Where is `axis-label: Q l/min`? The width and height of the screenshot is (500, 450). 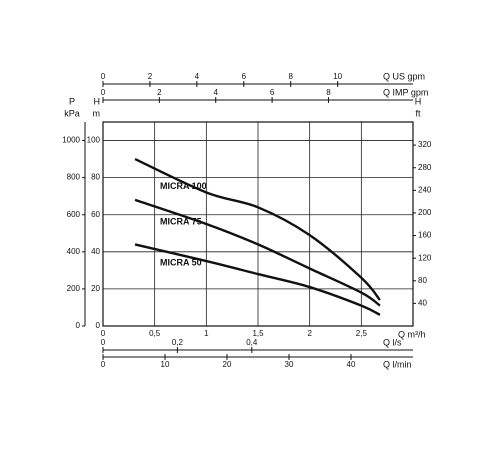
axis-label: Q l/min is located at coordinates (397, 364).